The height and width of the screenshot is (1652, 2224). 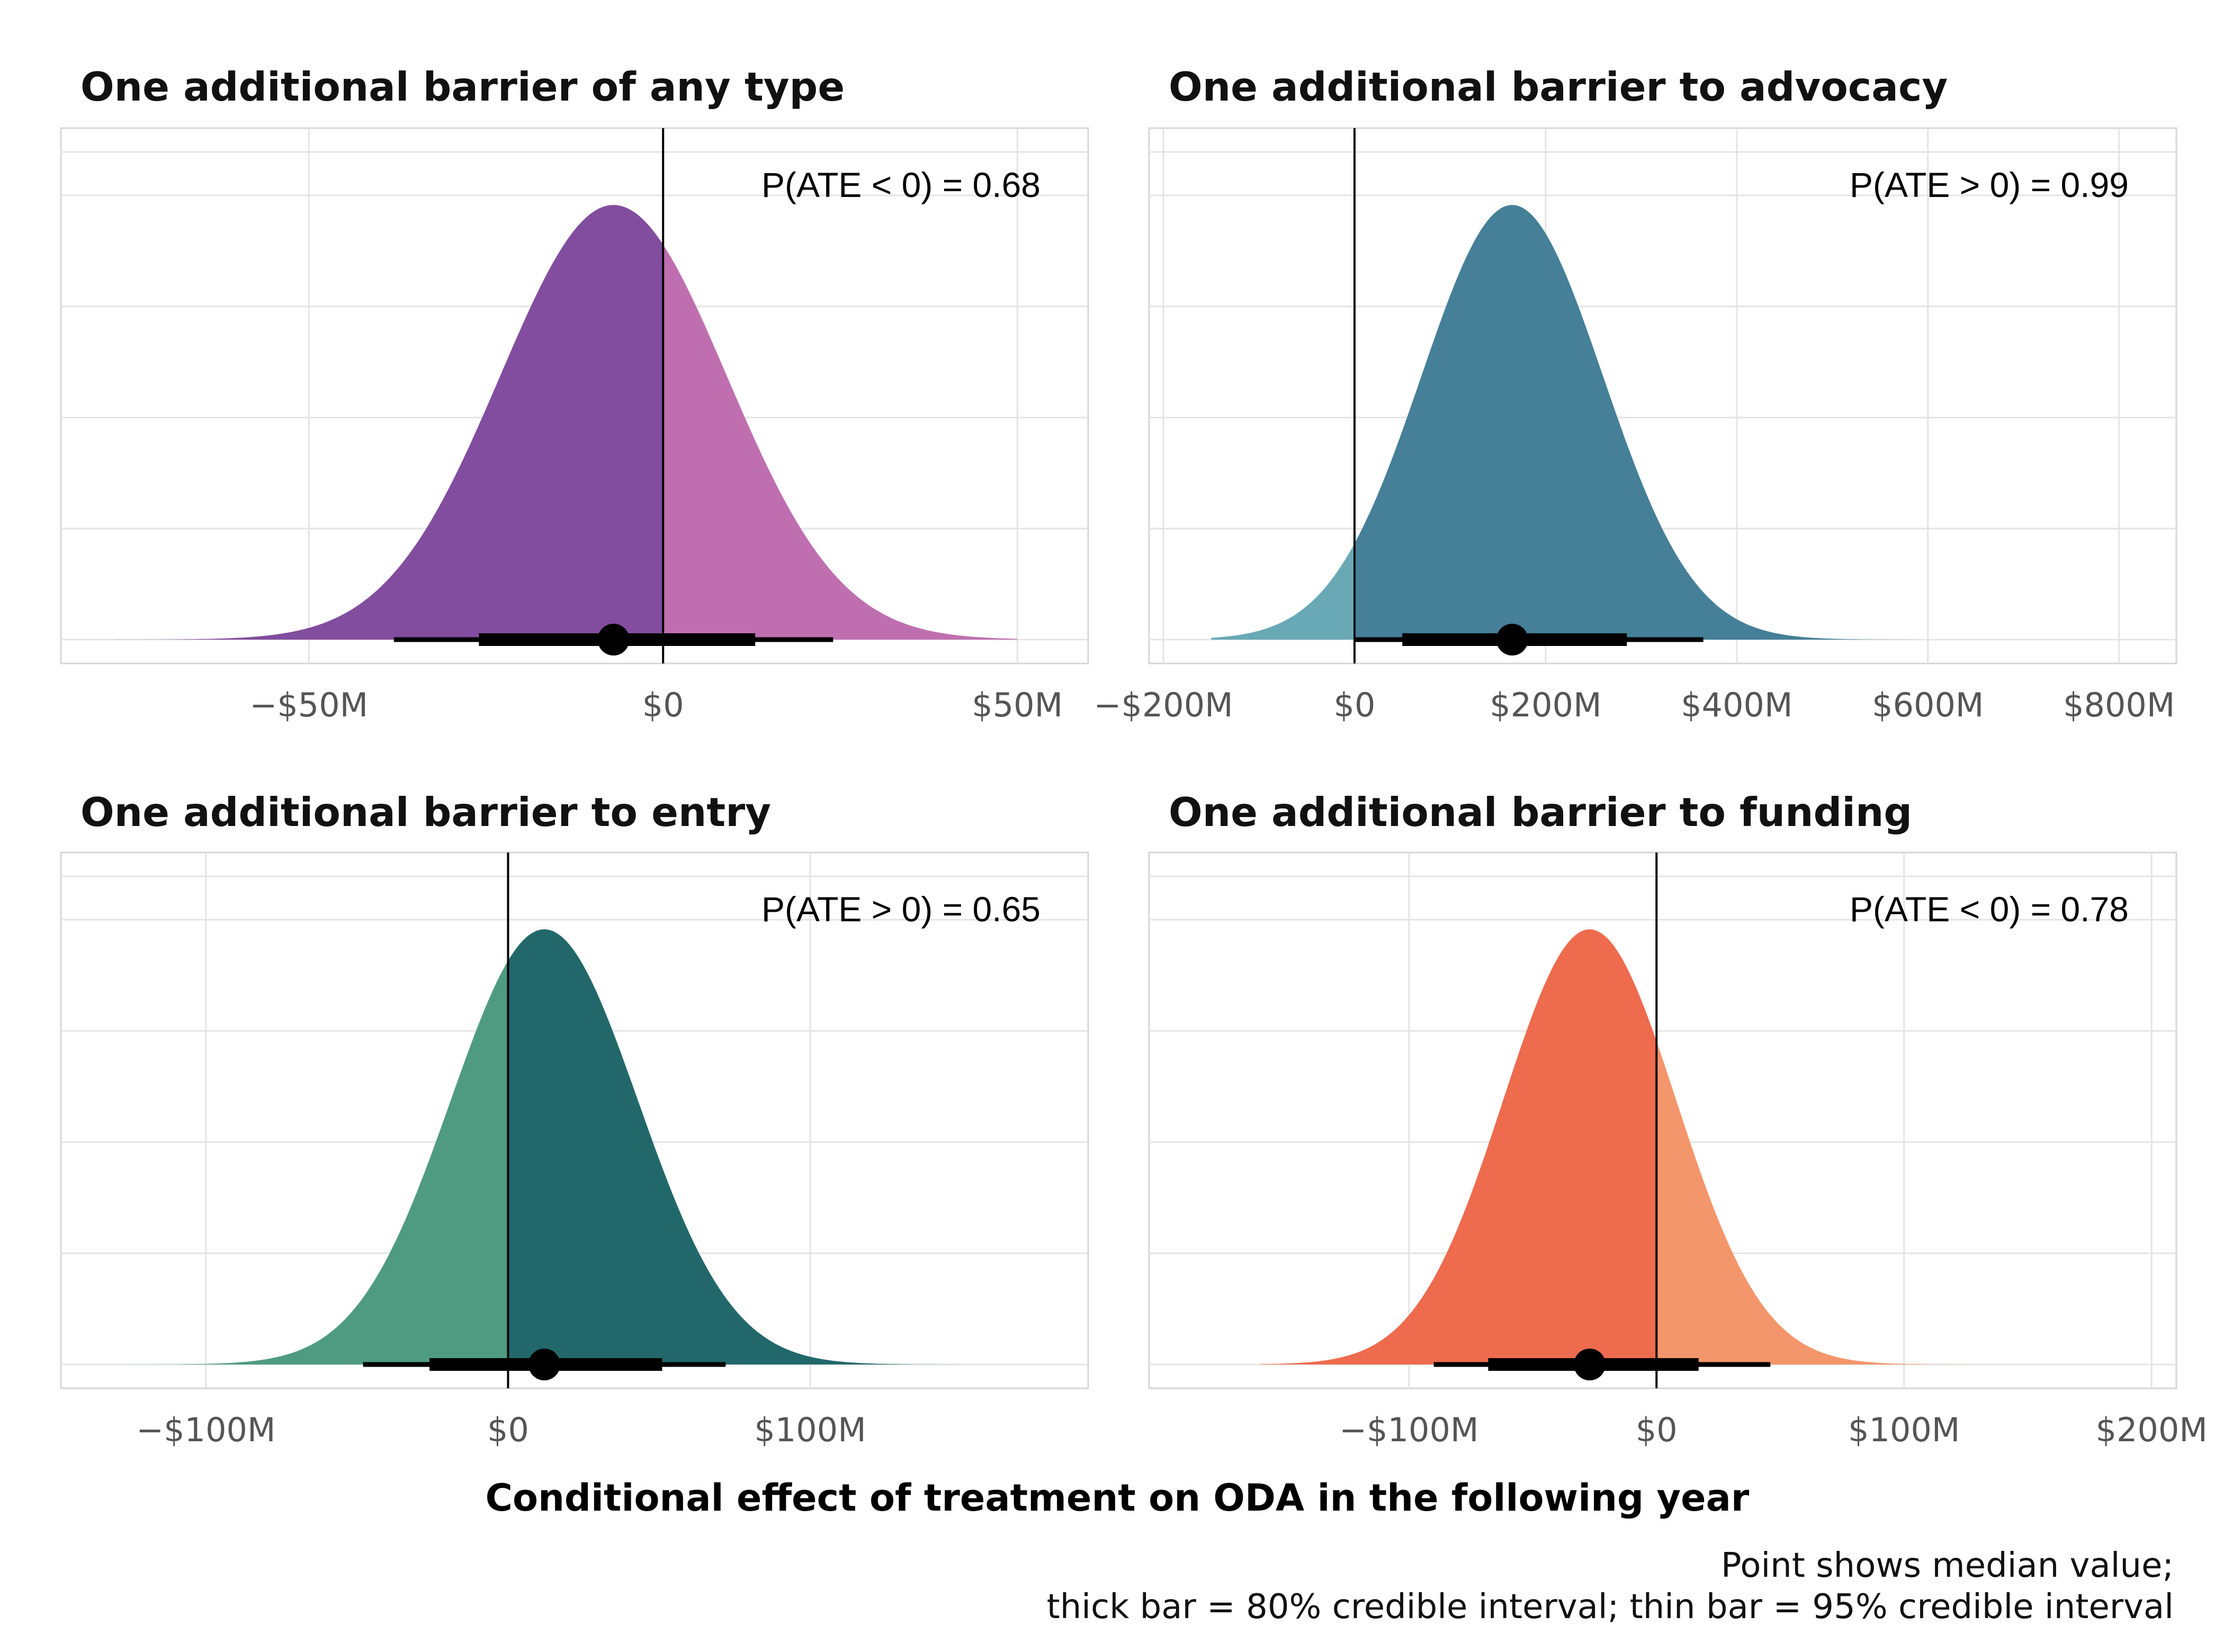 I want to click on panel-title: One additional barrier to funding, so click(x=1540, y=812).